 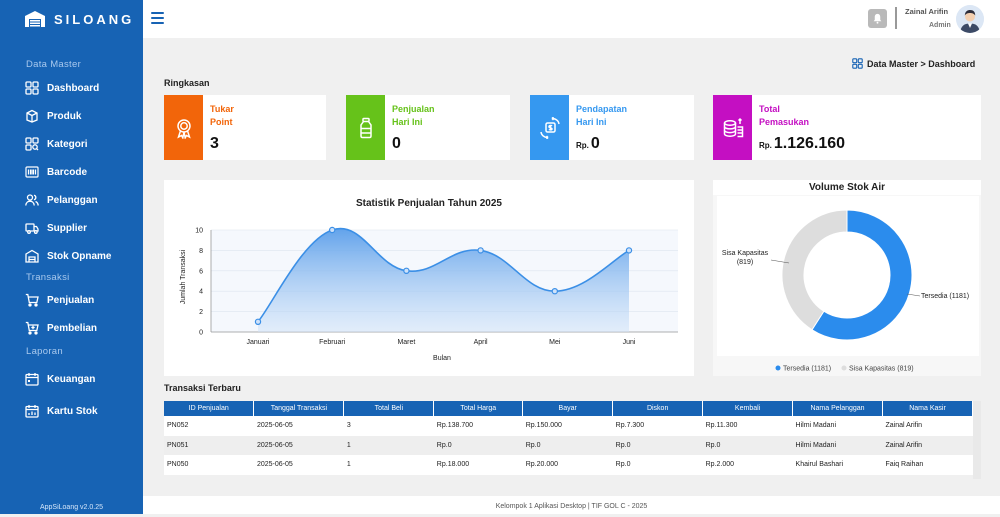 I want to click on card-value: 0, so click(x=396, y=144).